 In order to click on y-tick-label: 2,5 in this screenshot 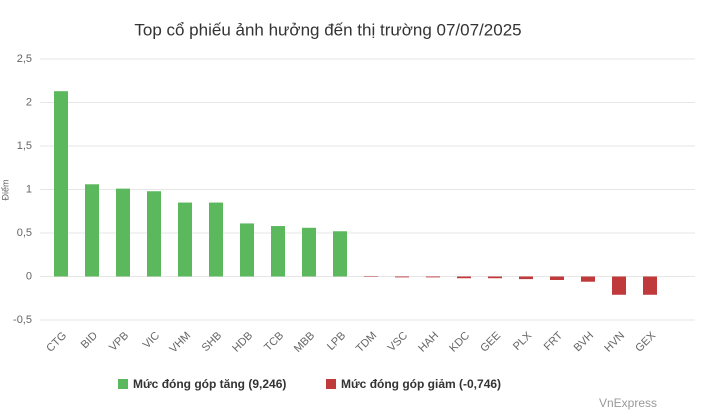, I will do `click(24, 59)`.